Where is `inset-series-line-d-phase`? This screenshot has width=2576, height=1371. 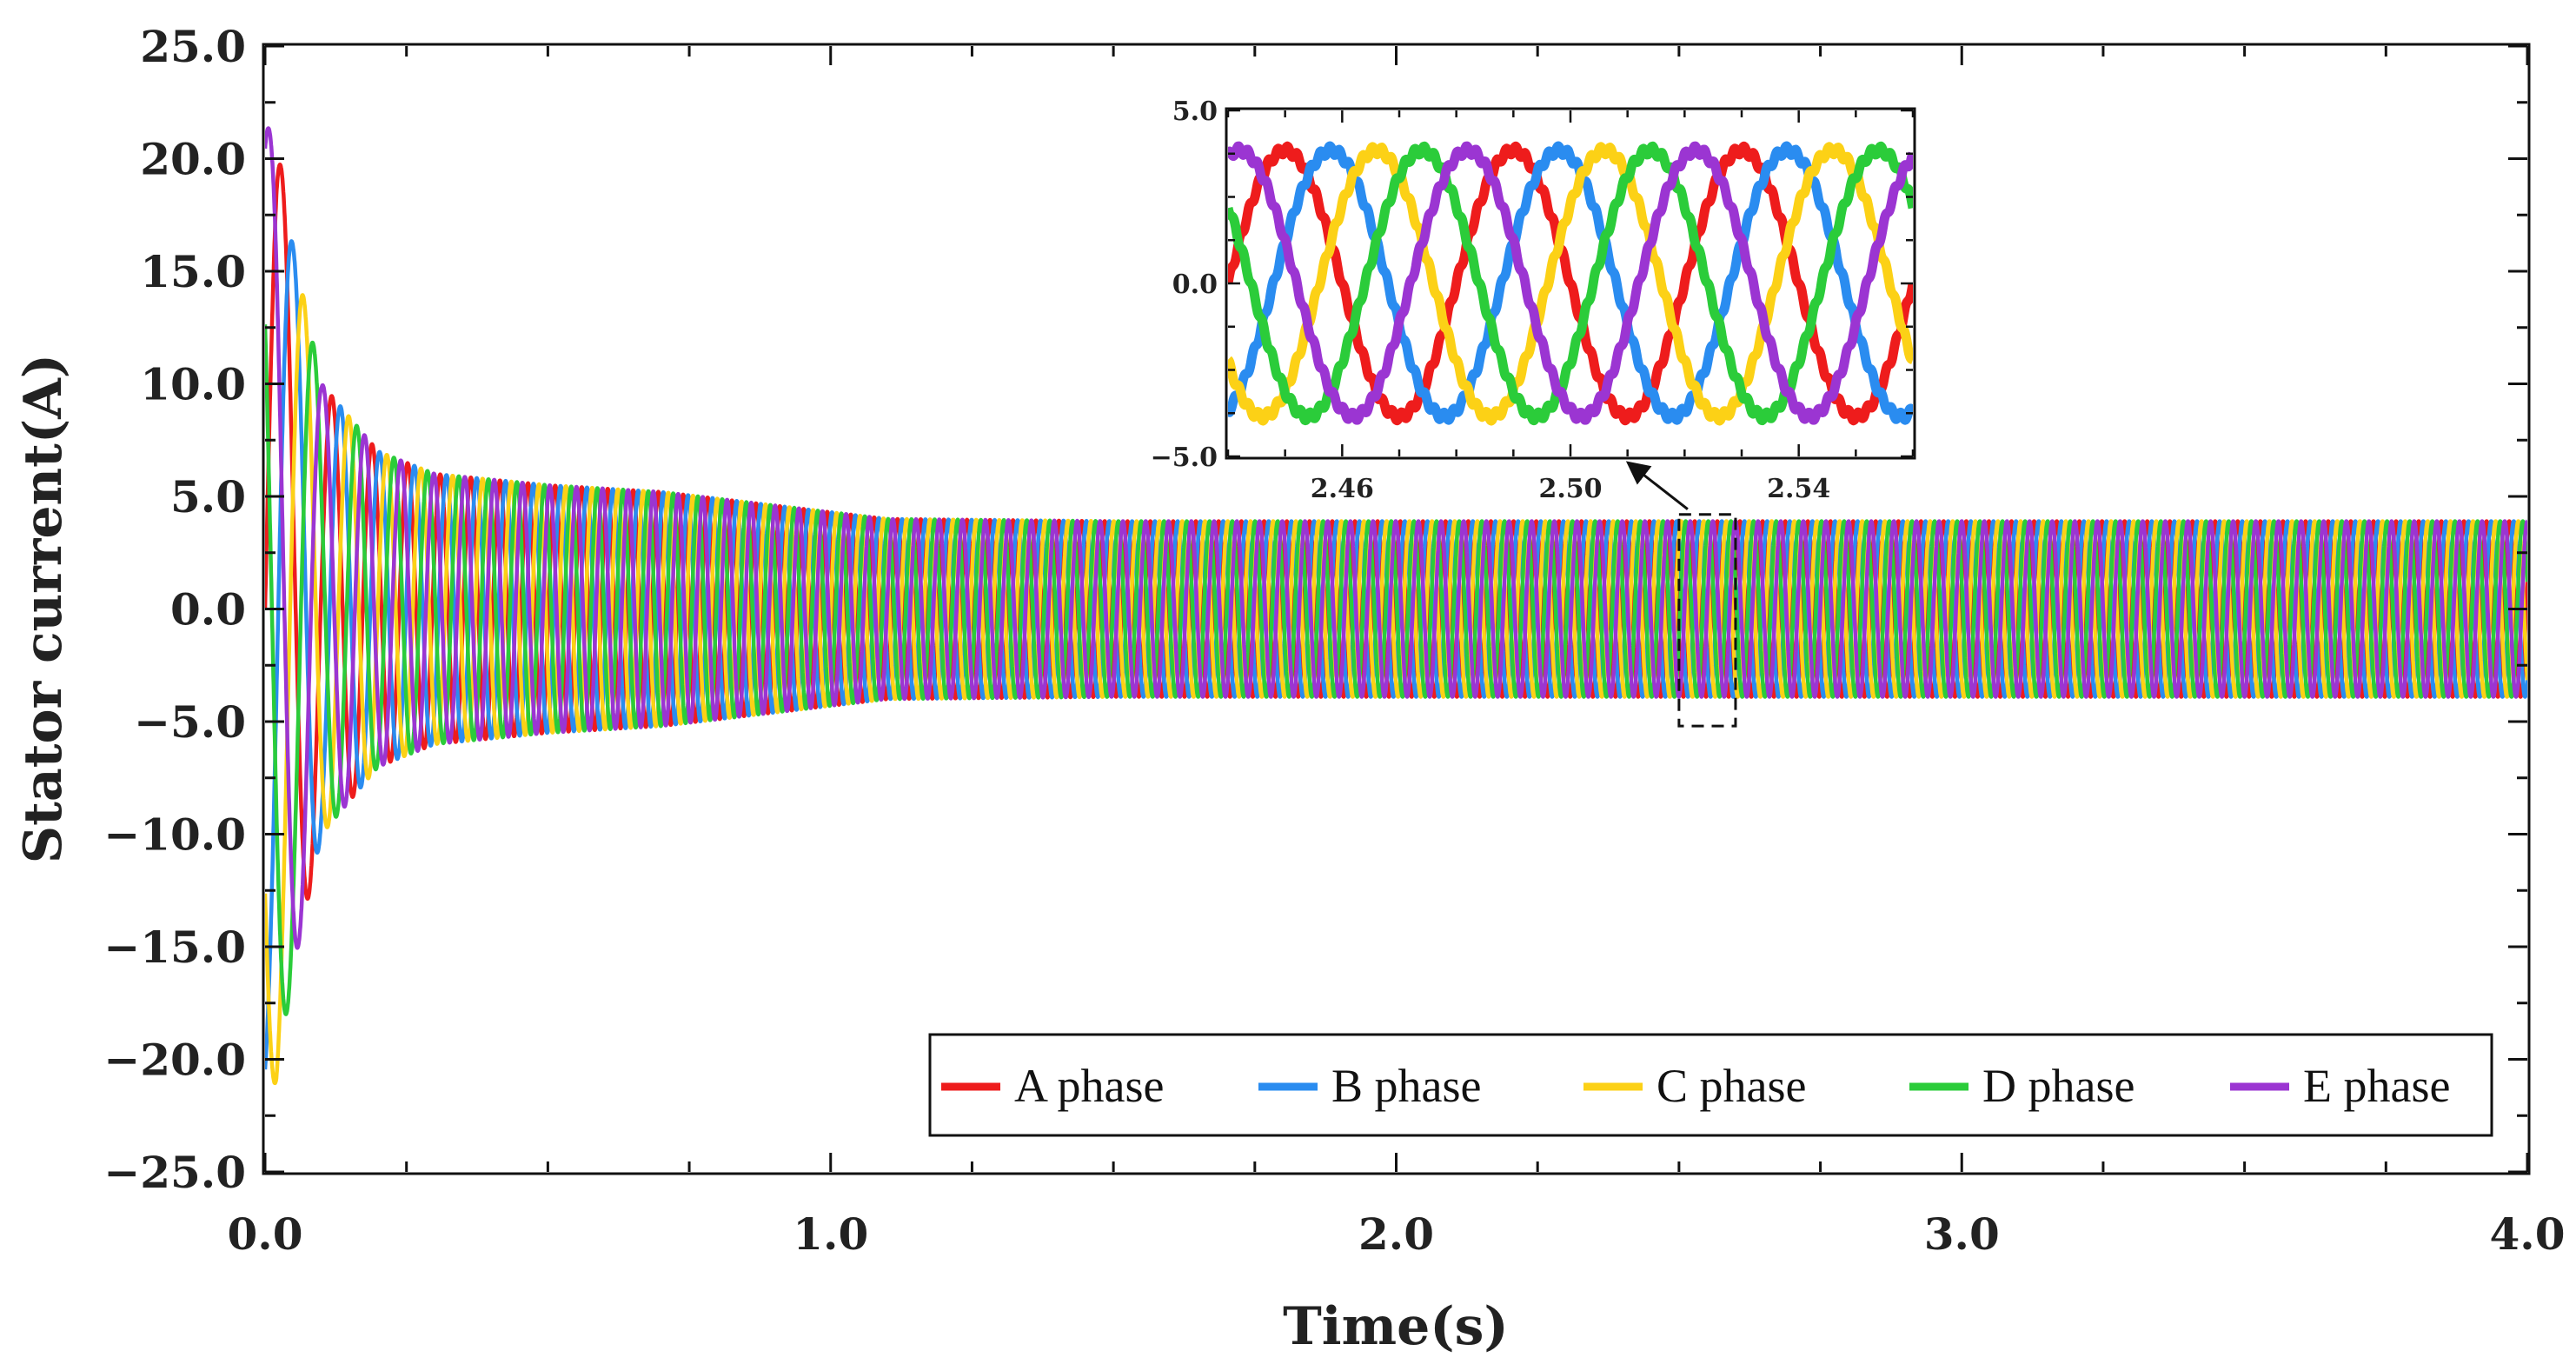
inset-series-line-d-phase is located at coordinates (1570, 284).